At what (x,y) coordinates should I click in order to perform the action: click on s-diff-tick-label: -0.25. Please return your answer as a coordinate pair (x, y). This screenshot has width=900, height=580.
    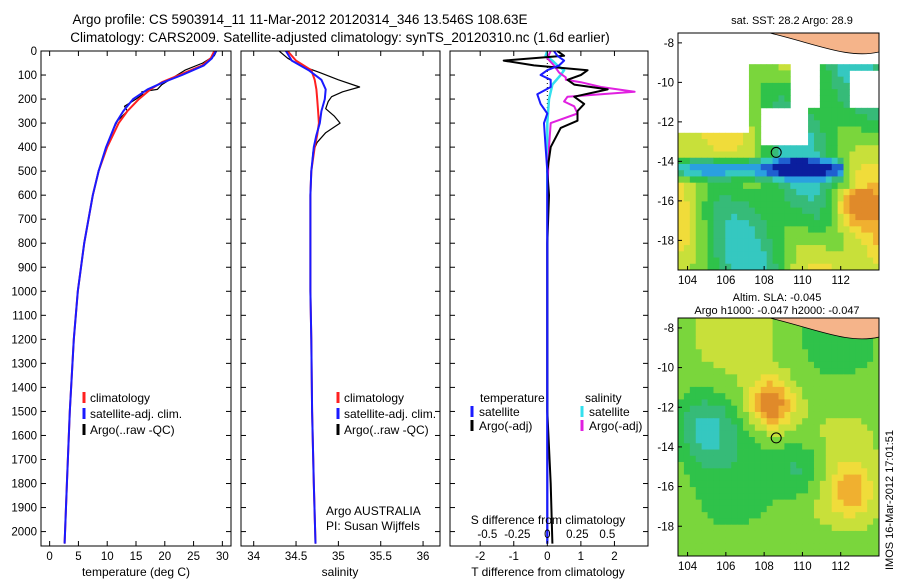
    Looking at the image, I should click on (517, 535).